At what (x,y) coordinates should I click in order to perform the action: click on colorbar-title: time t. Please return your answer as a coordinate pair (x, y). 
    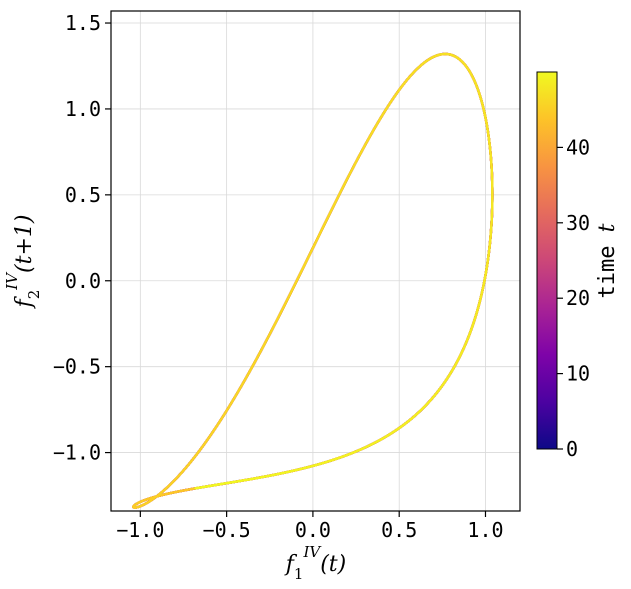
    Looking at the image, I should click on (607, 260).